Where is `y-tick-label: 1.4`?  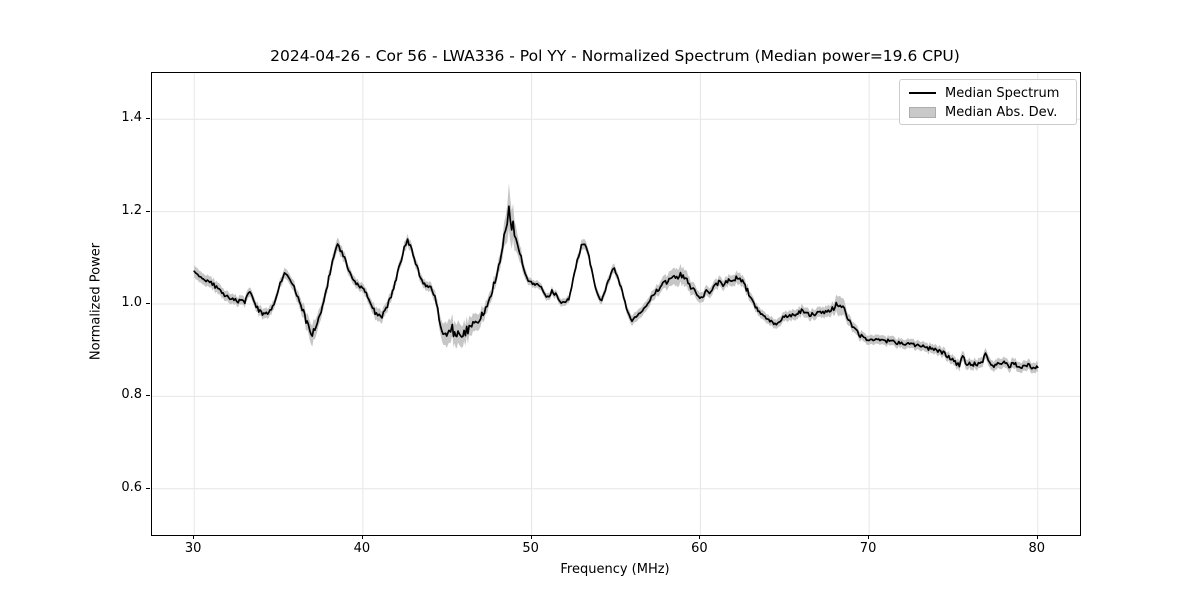 y-tick-label: 1.4 is located at coordinates (131, 118).